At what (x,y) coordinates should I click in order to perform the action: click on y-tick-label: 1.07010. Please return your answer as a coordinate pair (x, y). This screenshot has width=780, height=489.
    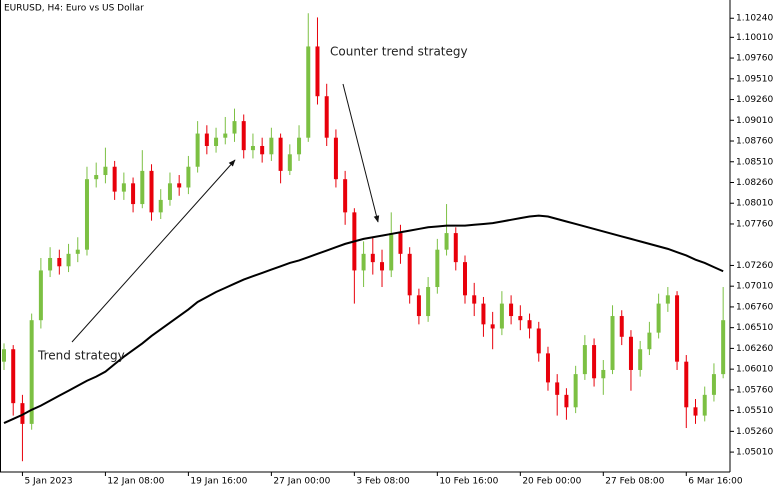
    Looking at the image, I should click on (754, 287).